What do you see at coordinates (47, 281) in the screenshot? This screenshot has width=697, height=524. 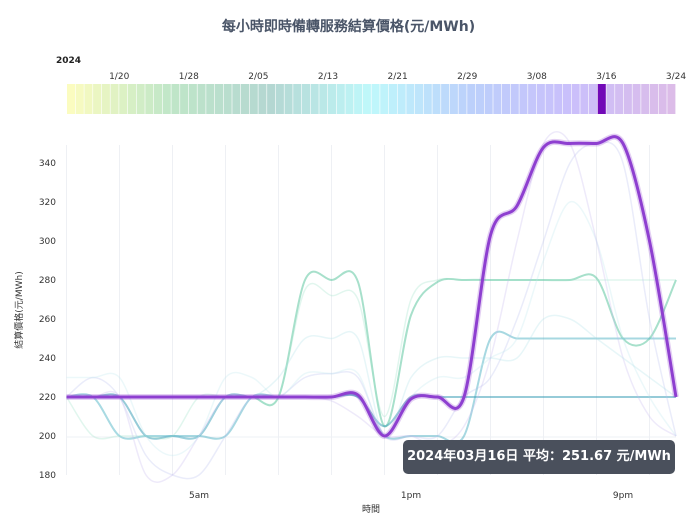 I see `y-tick-label: 280` at bounding box center [47, 281].